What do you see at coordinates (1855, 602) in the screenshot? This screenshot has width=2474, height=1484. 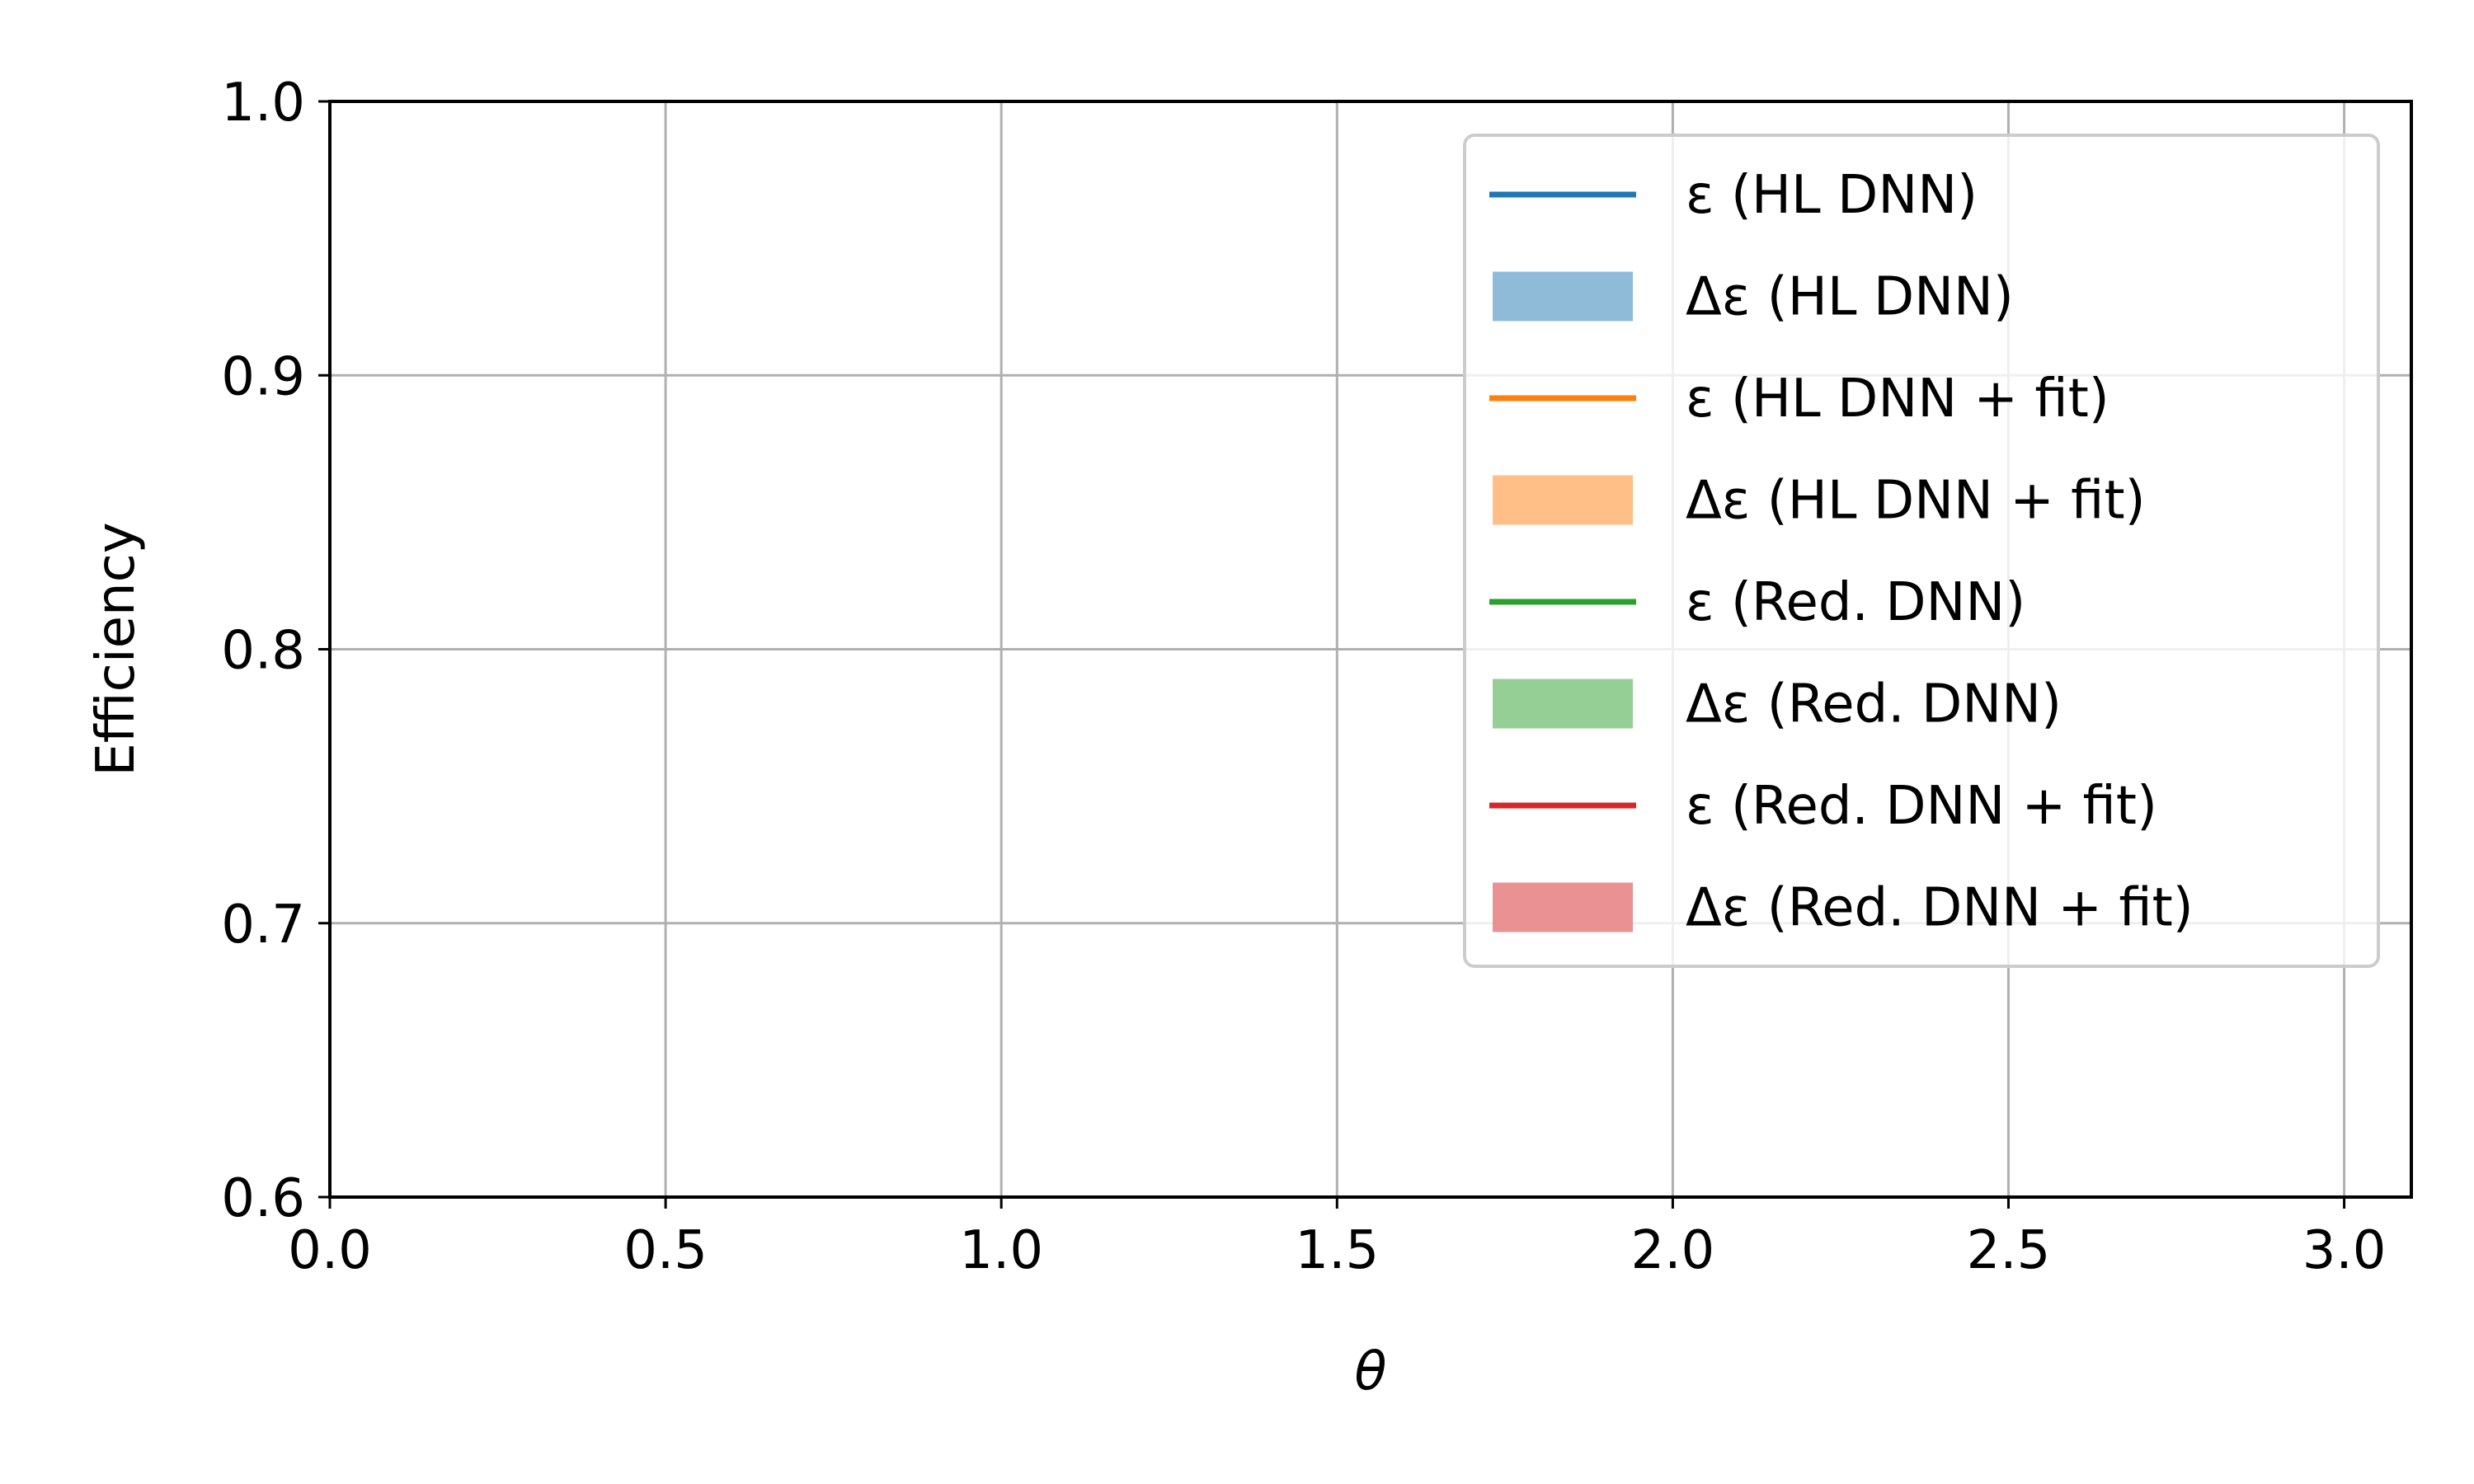 I see `legend-label: ε (Red. DNN)` at bounding box center [1855, 602].